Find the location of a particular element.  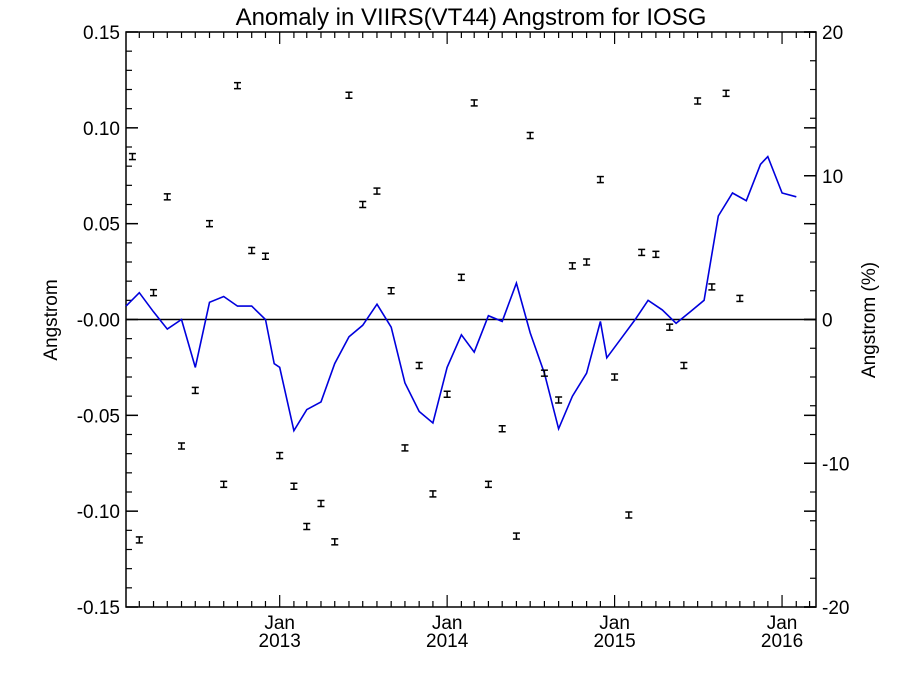

y-tick-label: -0.05 is located at coordinates (98, 416).